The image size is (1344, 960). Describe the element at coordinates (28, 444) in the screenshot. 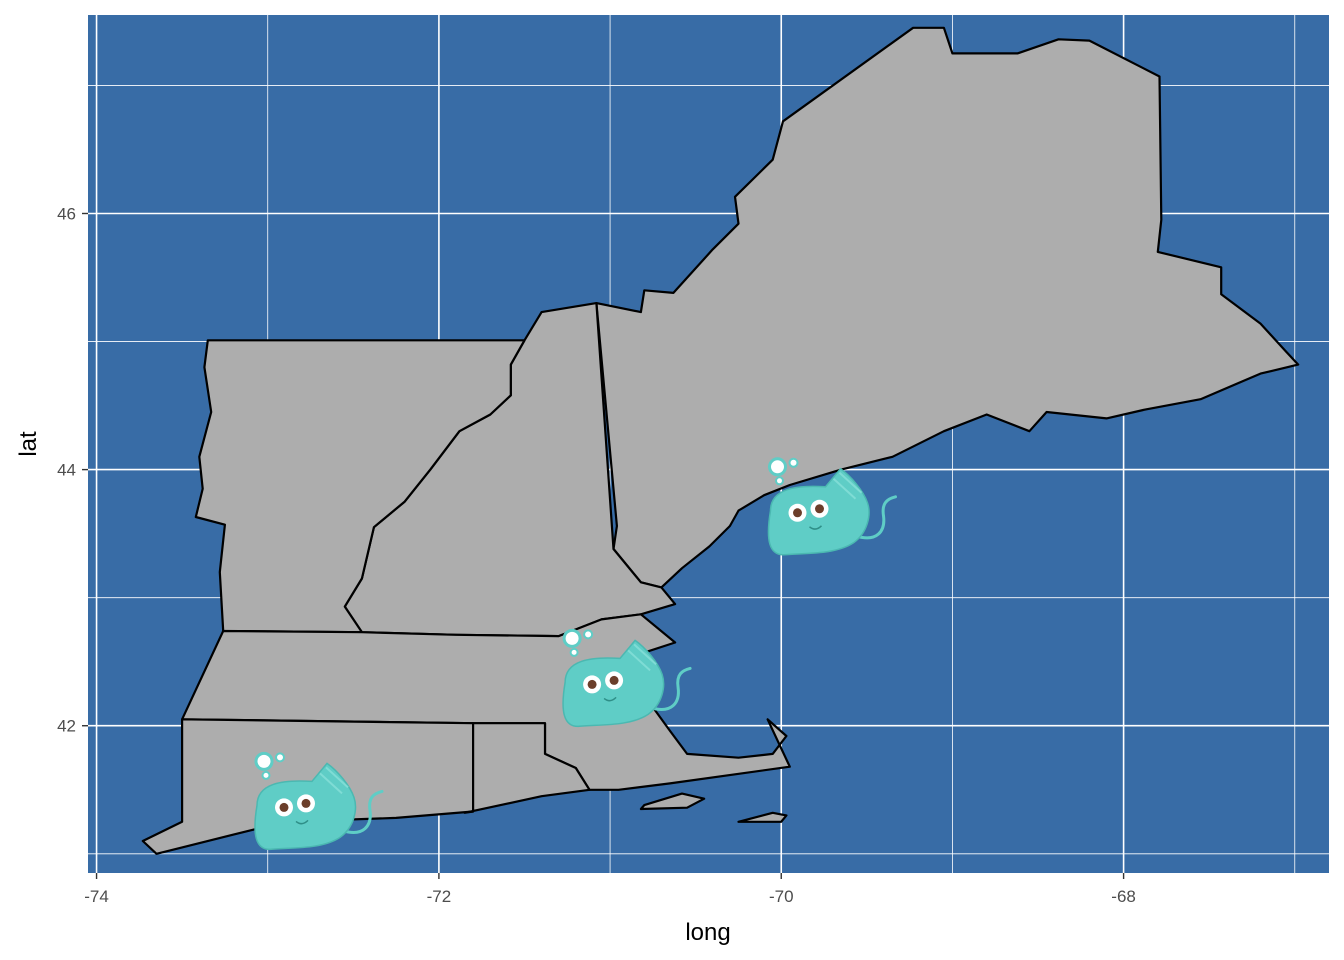

I see `y-axis-title: lat` at that location.